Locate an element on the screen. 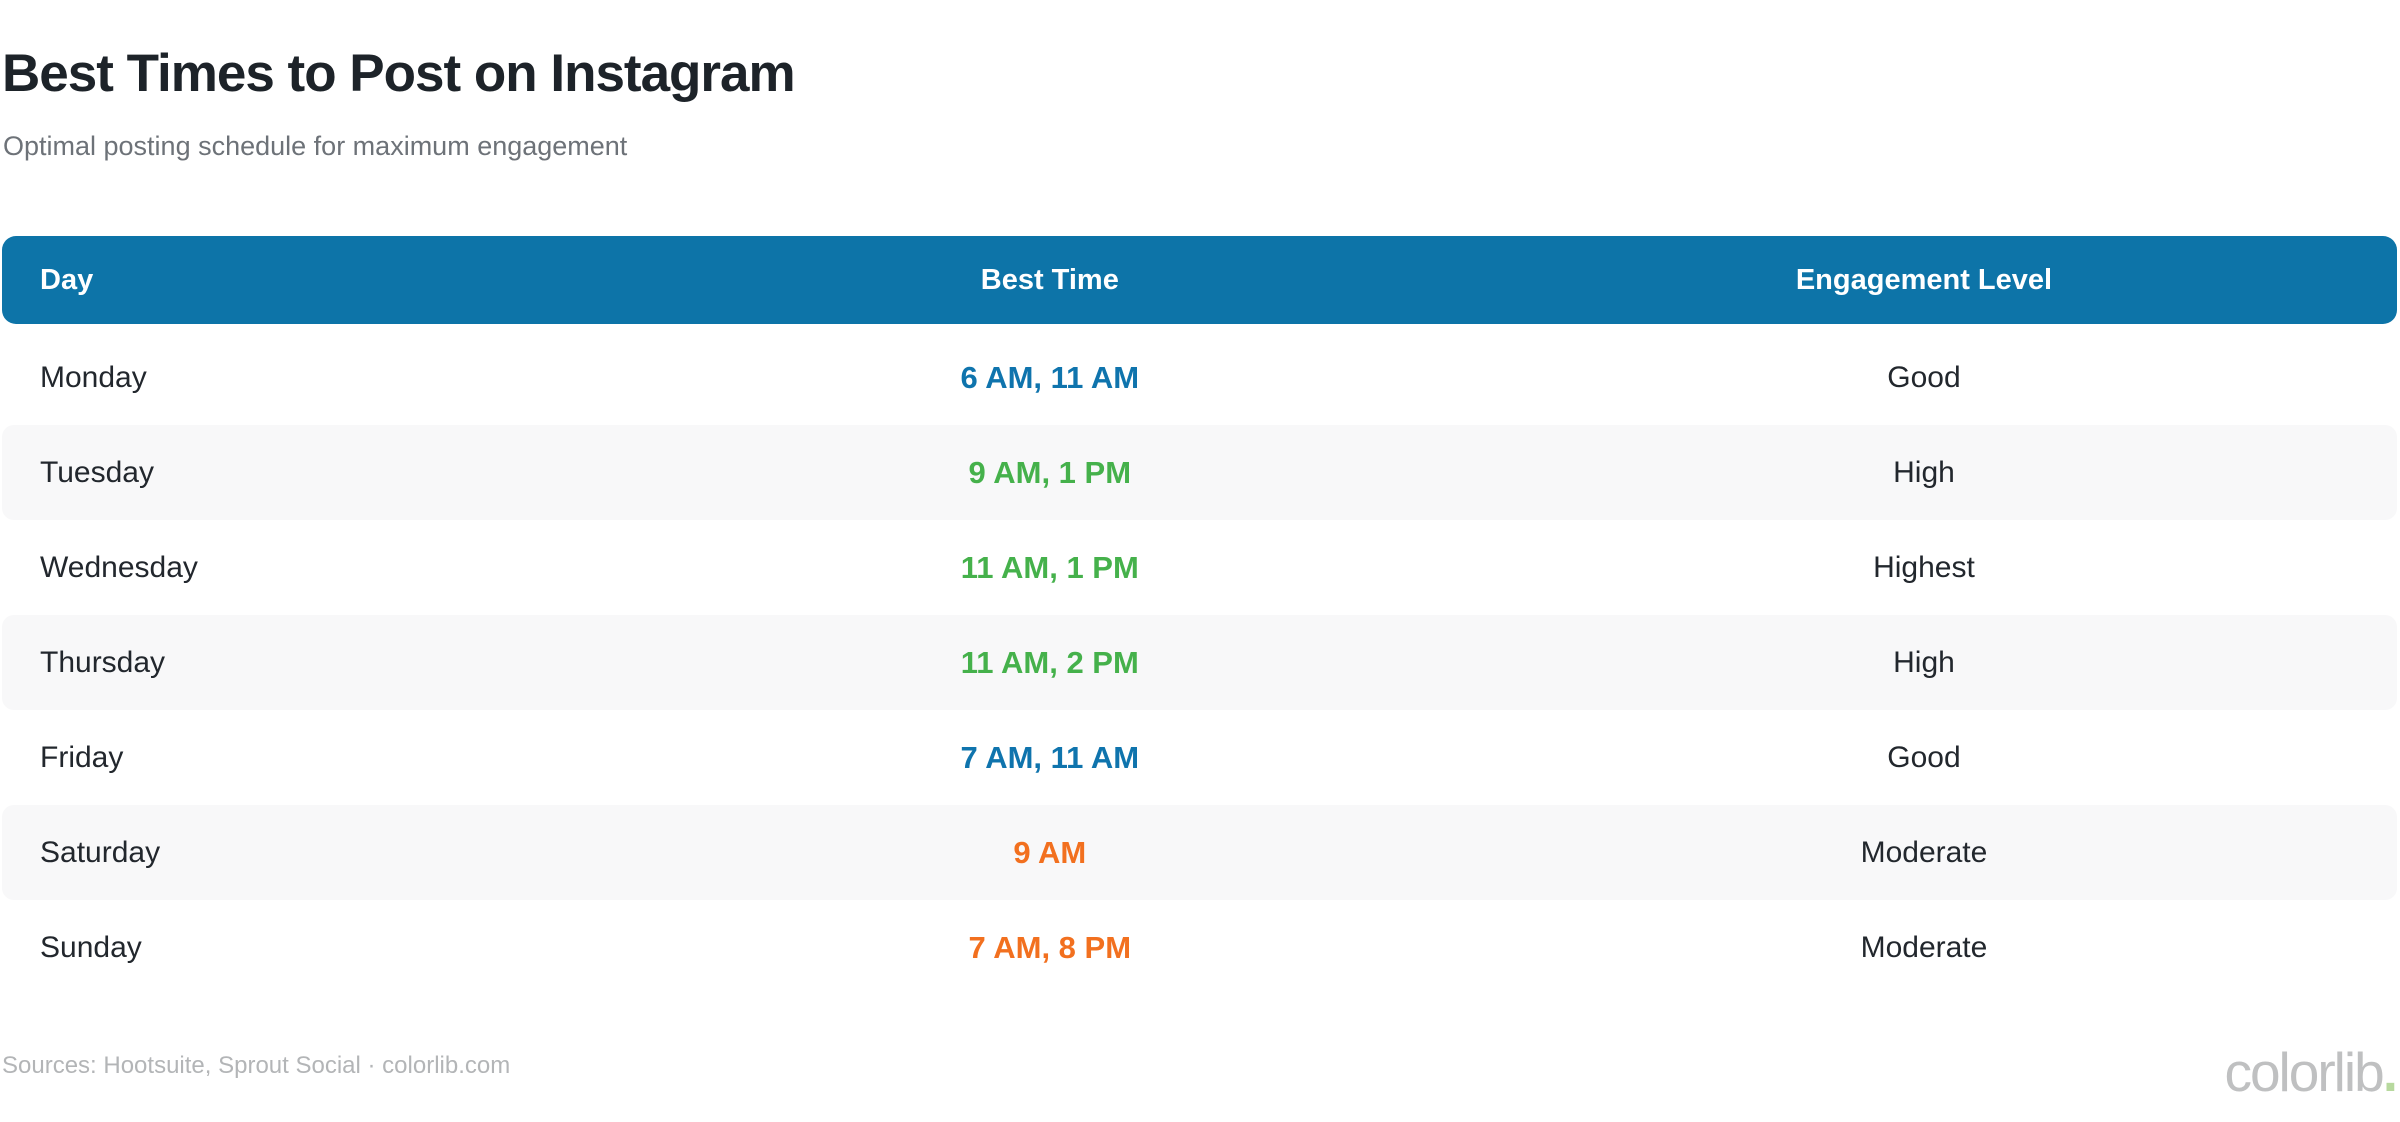 The width and height of the screenshot is (2400, 1122). table-row: Wednesday 11 AM, 1 PM Highest is located at coordinates (1199, 567).